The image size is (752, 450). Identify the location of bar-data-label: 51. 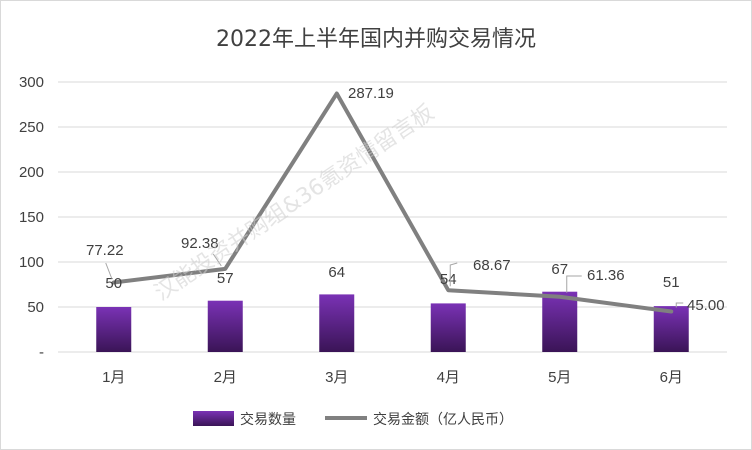
(671, 282).